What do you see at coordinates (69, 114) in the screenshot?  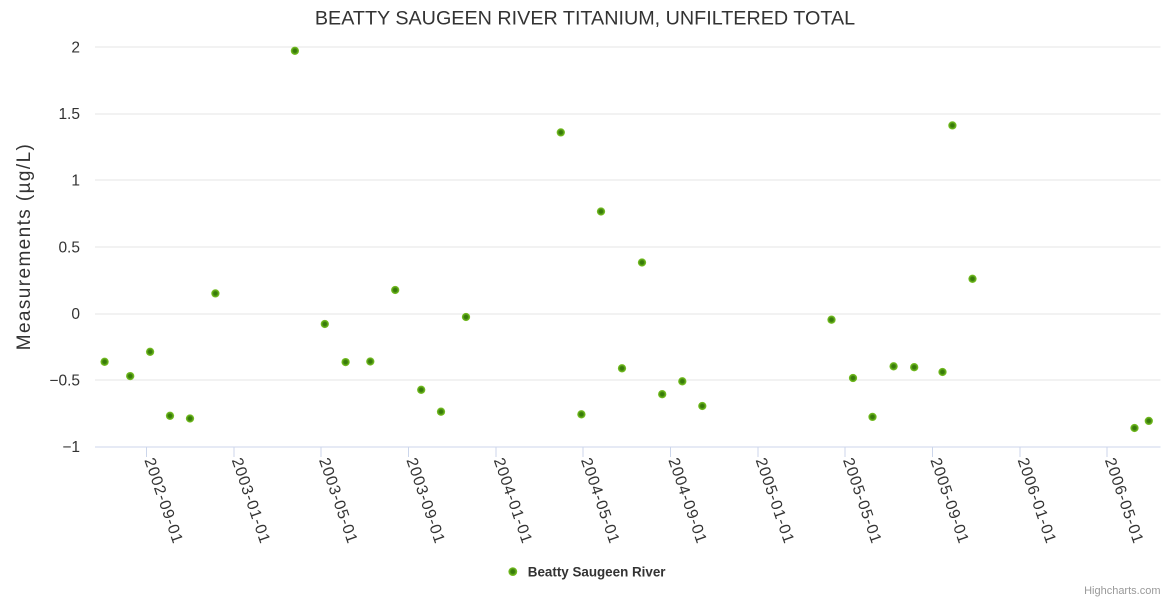 I see `svg-text: 1.5` at bounding box center [69, 114].